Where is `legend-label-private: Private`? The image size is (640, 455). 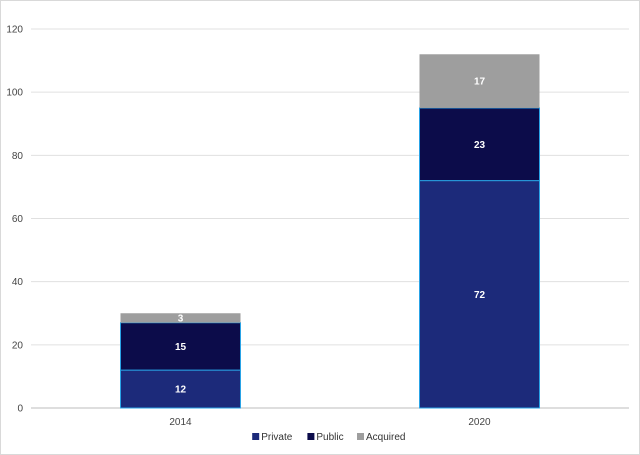 legend-label-private: Private is located at coordinates (277, 437).